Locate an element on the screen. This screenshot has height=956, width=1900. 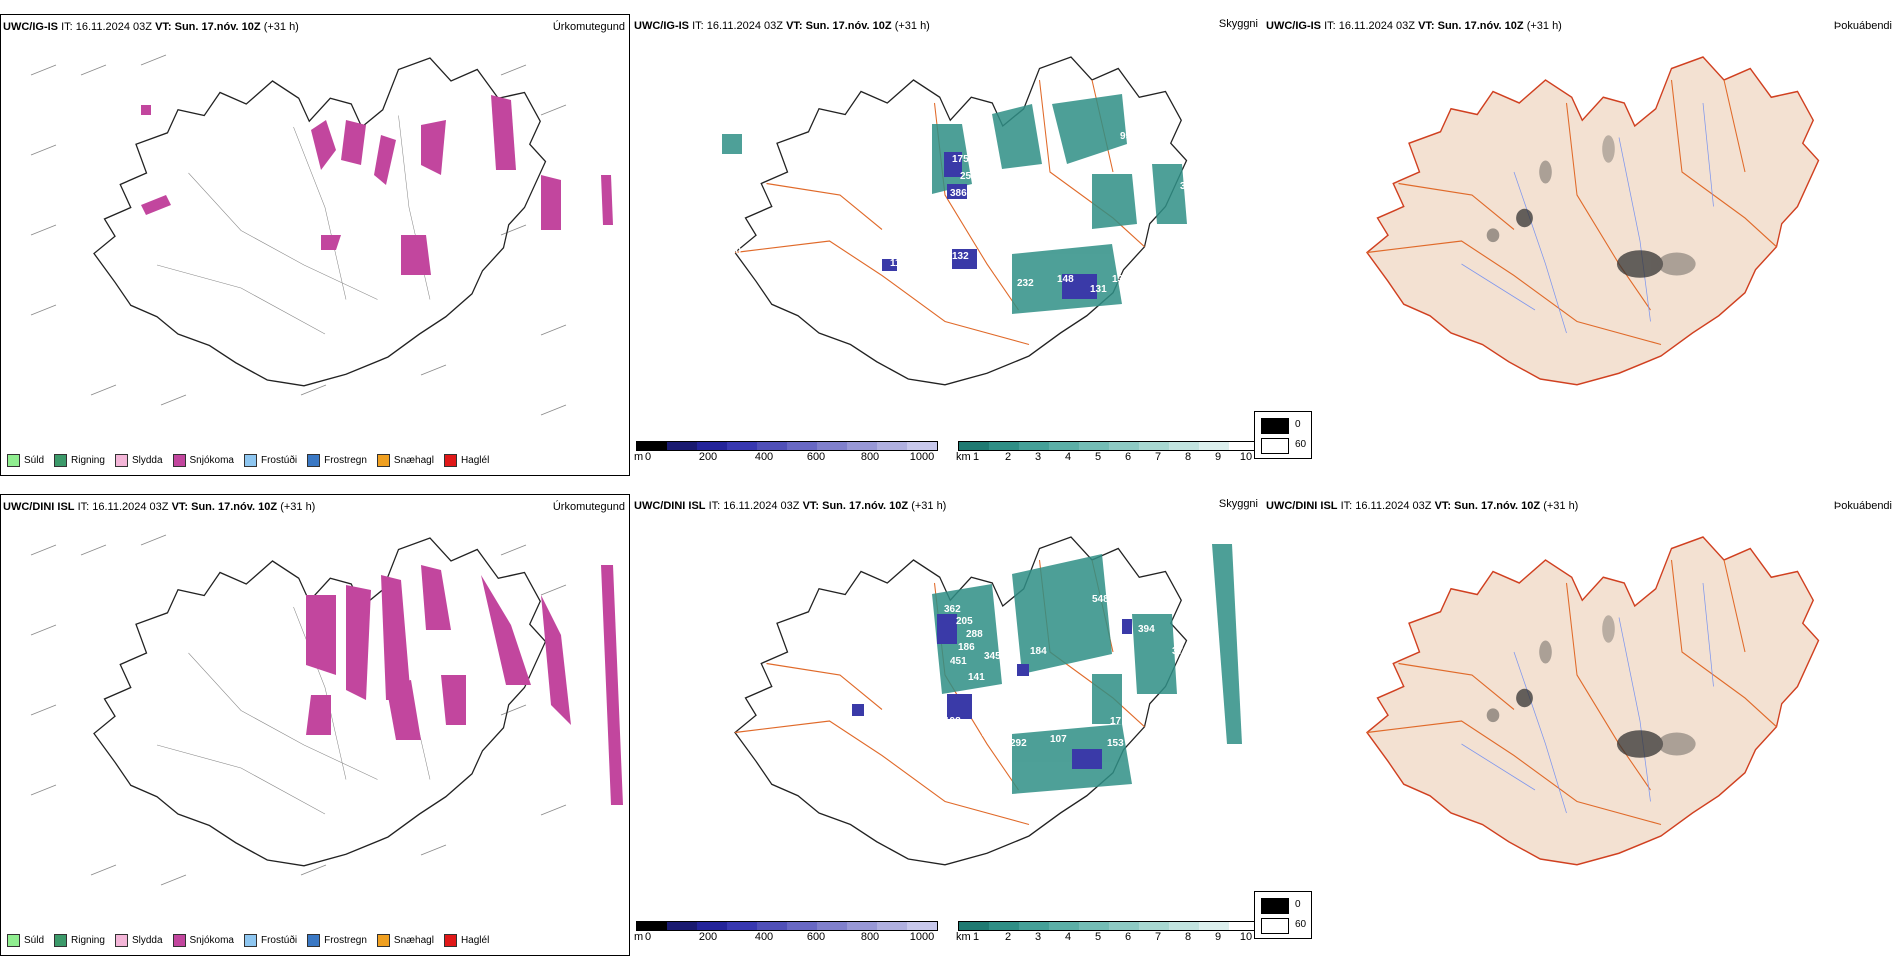
visibility-colorbar-top: km 1 2 3 4 5 6 7 8 9 10 is located at coordinates (1108, 455).